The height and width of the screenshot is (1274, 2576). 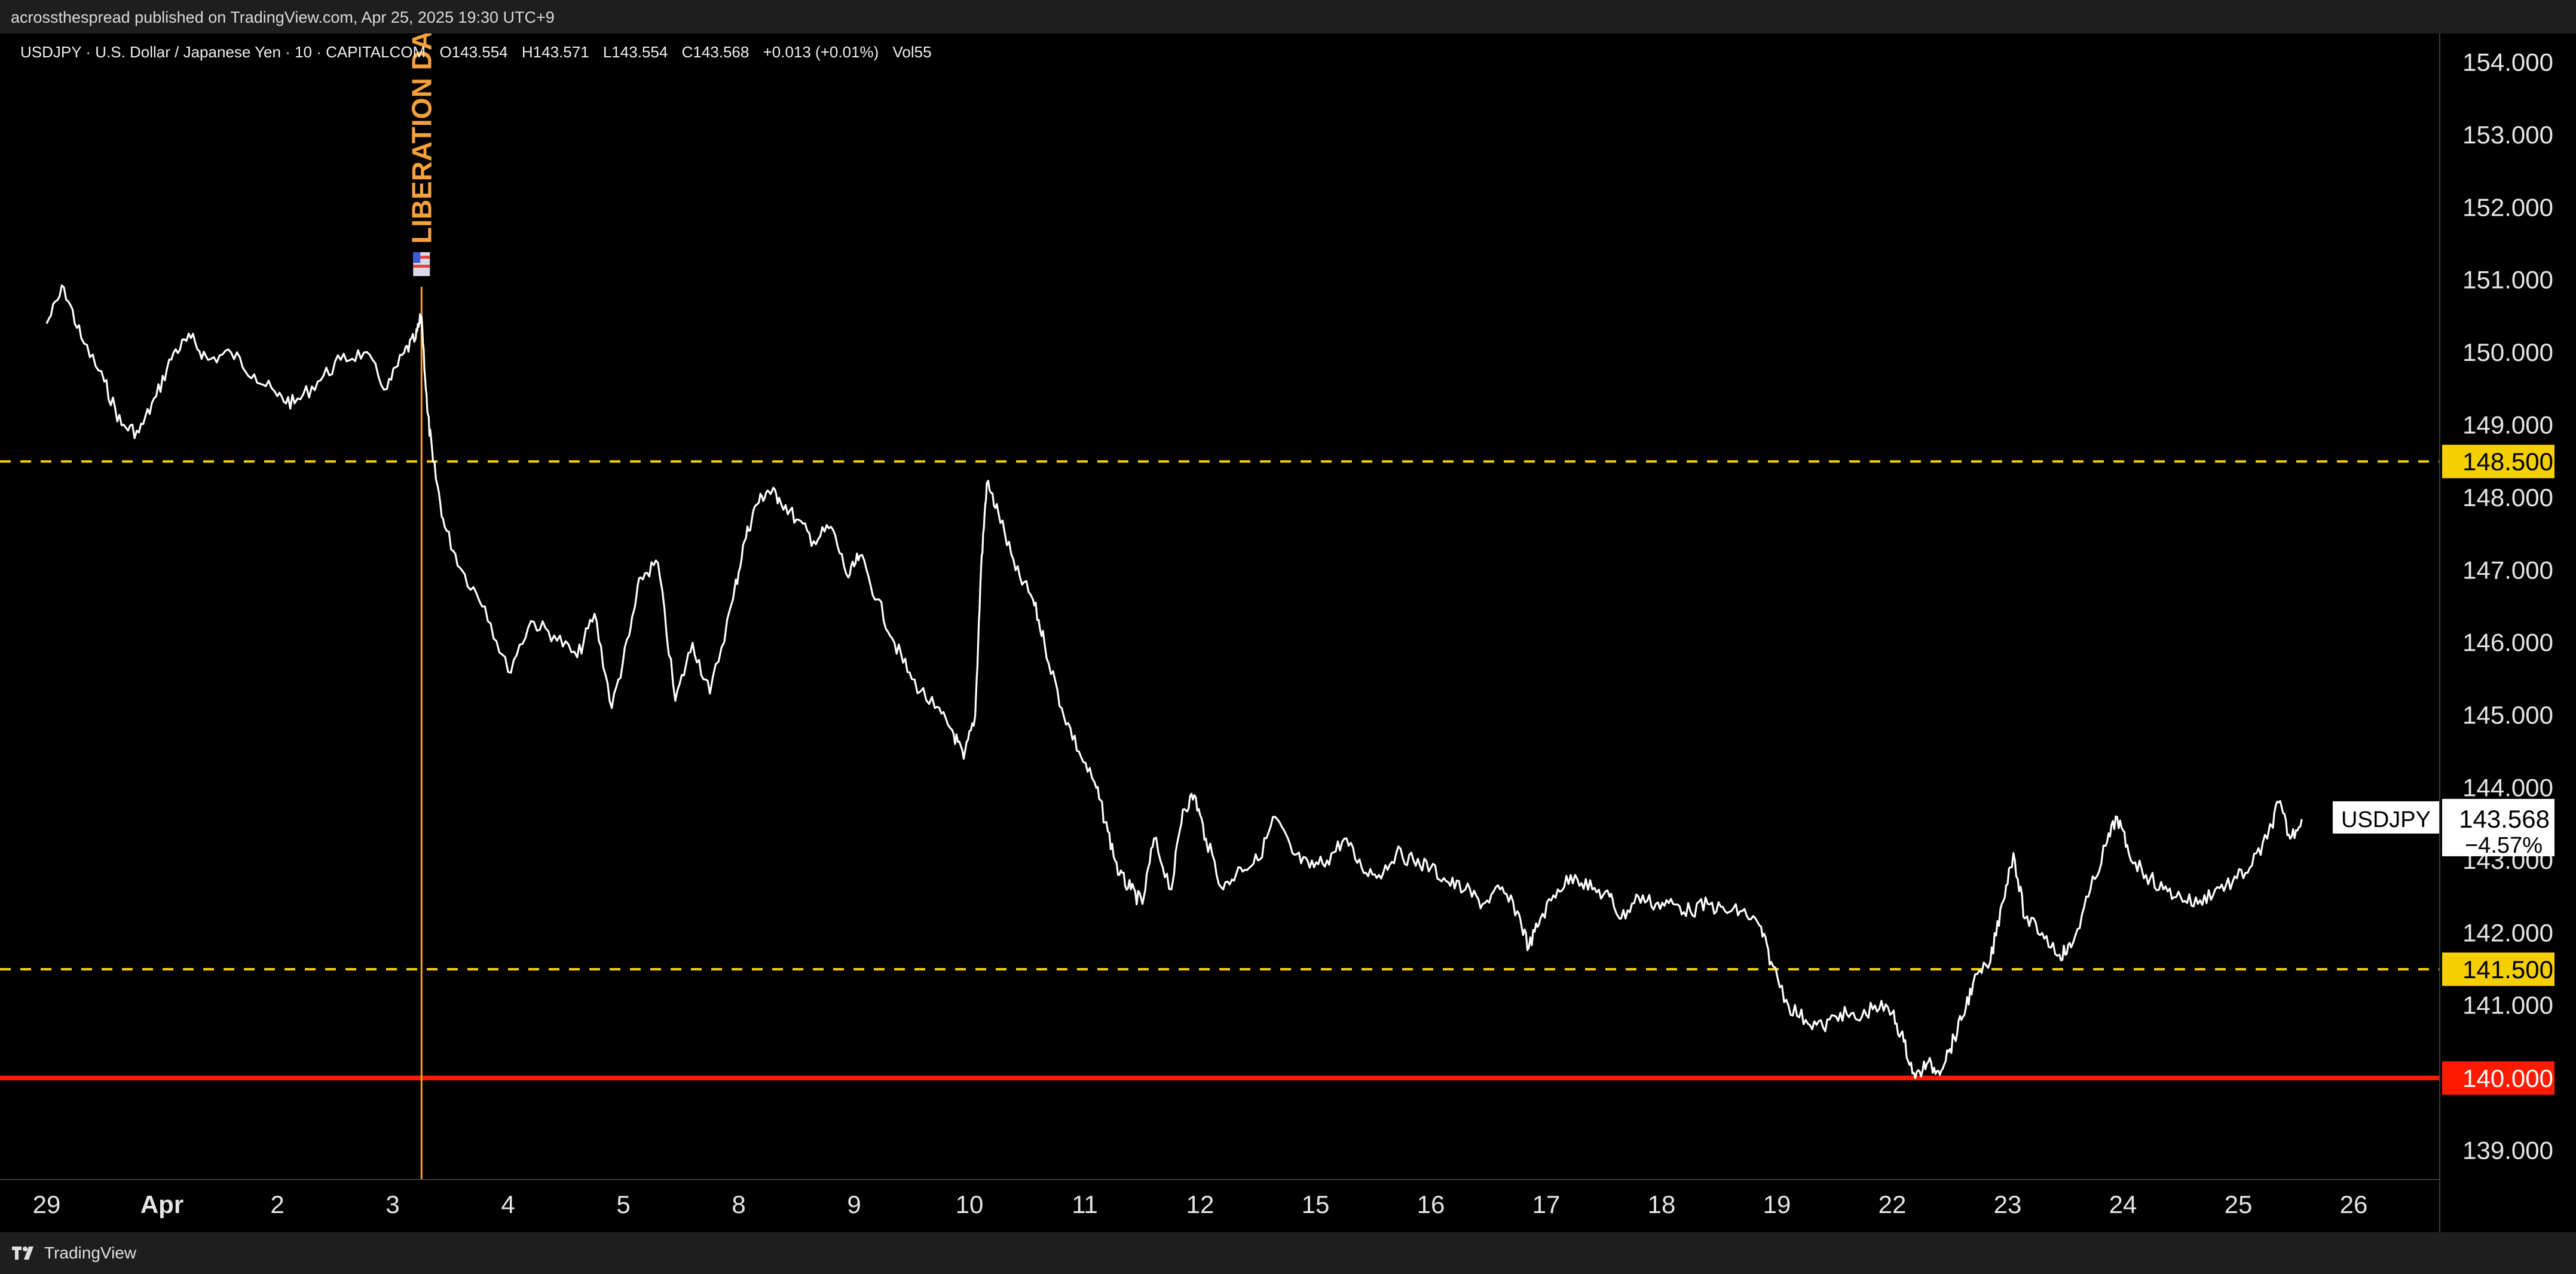 I want to click on y-tick-label: 154.000, so click(x=2507, y=62).